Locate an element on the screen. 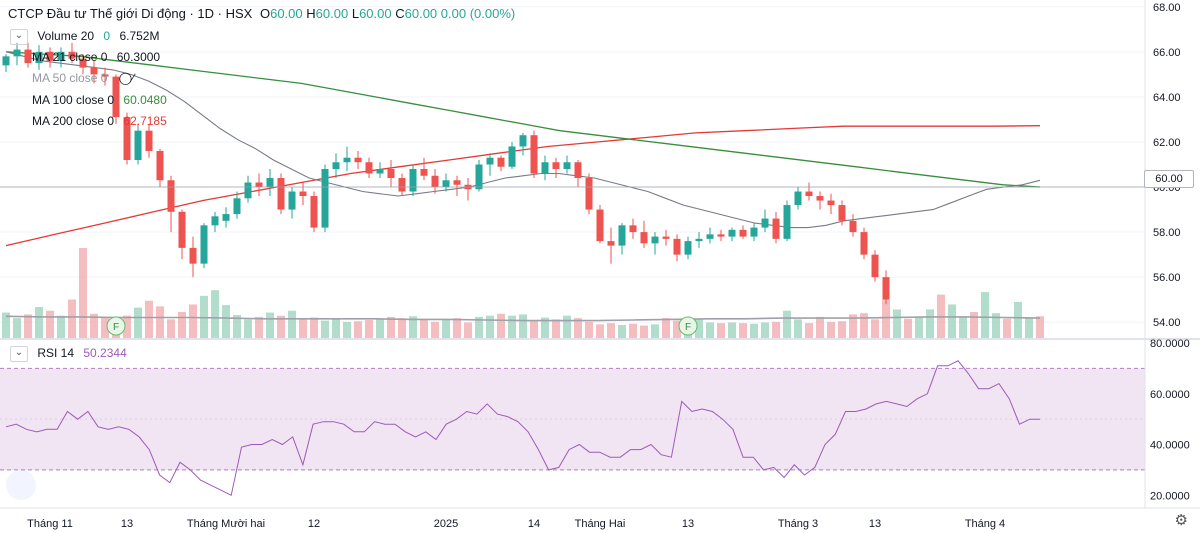 The image size is (1200, 533). high-label: H is located at coordinates (311, 13).